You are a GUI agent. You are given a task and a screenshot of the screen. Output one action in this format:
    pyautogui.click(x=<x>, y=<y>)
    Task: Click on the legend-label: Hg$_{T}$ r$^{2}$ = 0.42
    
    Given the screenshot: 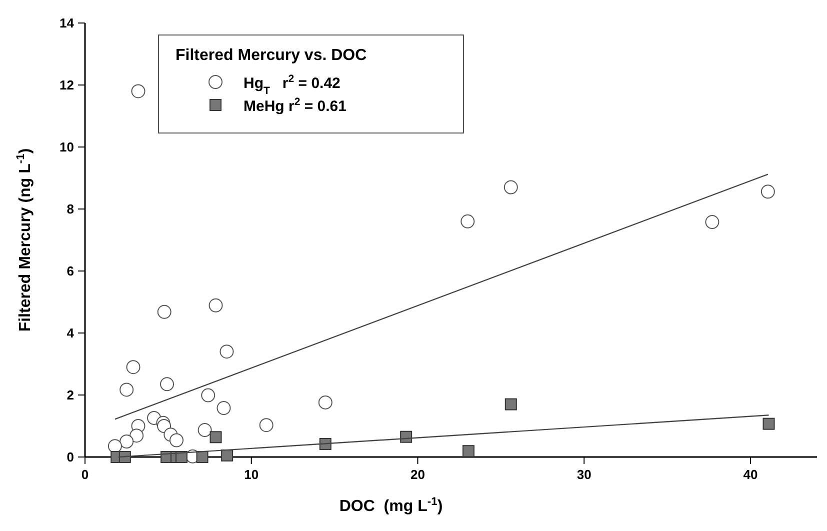 What is the action you would take?
    pyautogui.click(x=292, y=85)
    